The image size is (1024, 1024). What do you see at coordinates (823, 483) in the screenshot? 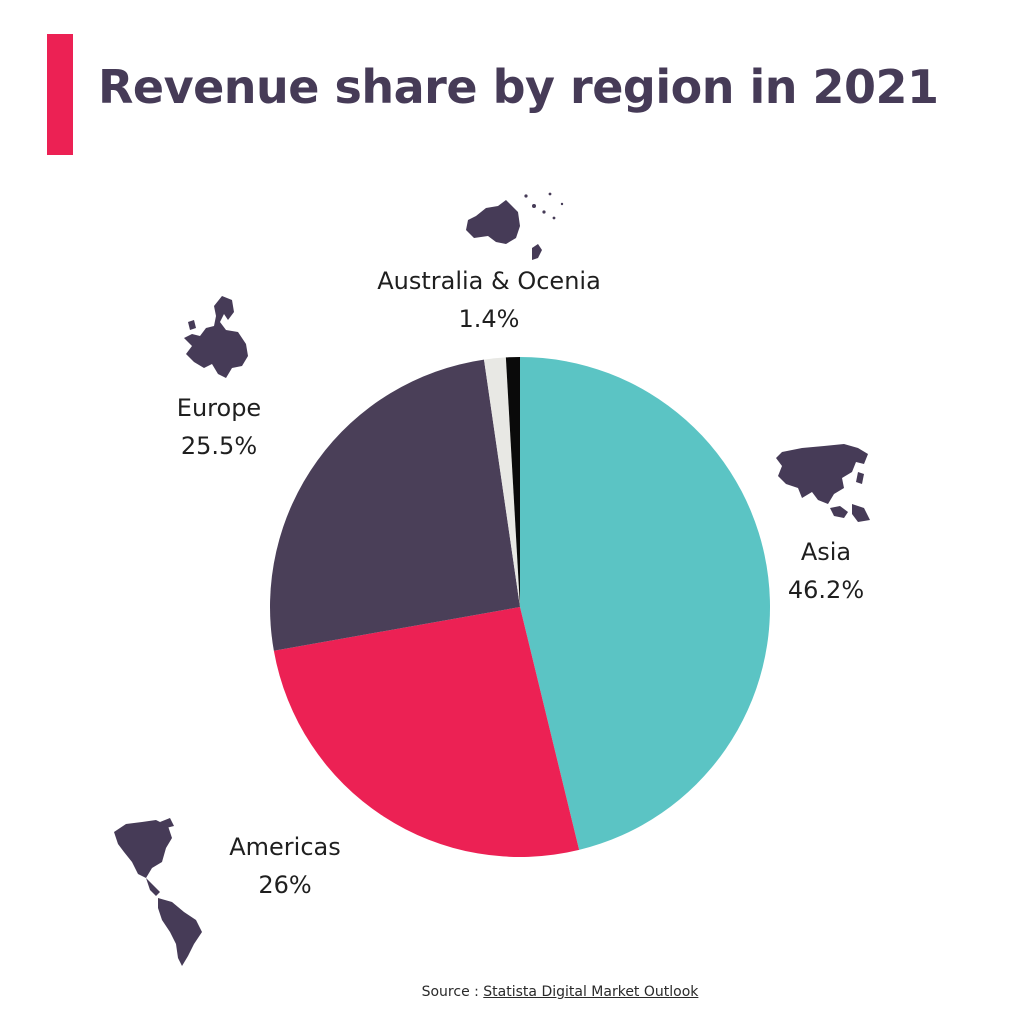
I see `asia-map-icon` at bounding box center [823, 483].